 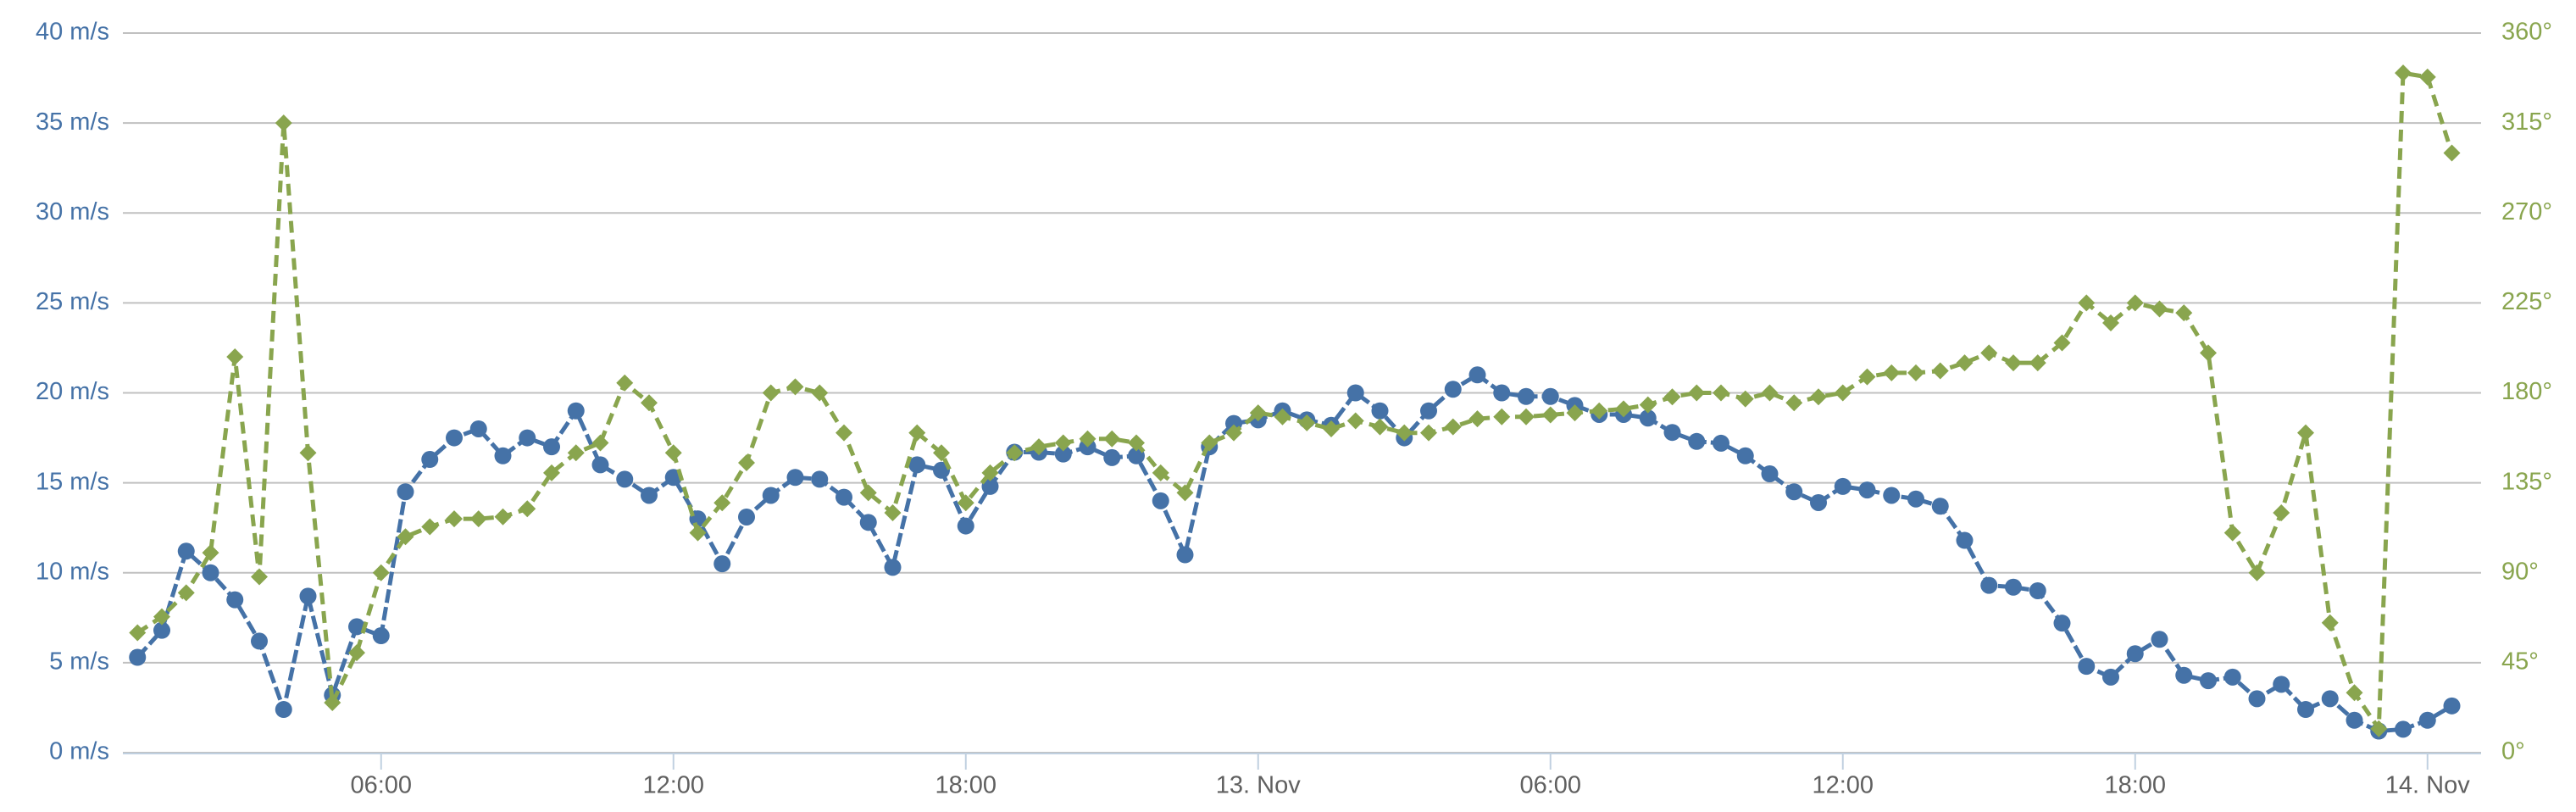 I want to click on y-tick-label: 0 m/s, so click(x=79, y=751).